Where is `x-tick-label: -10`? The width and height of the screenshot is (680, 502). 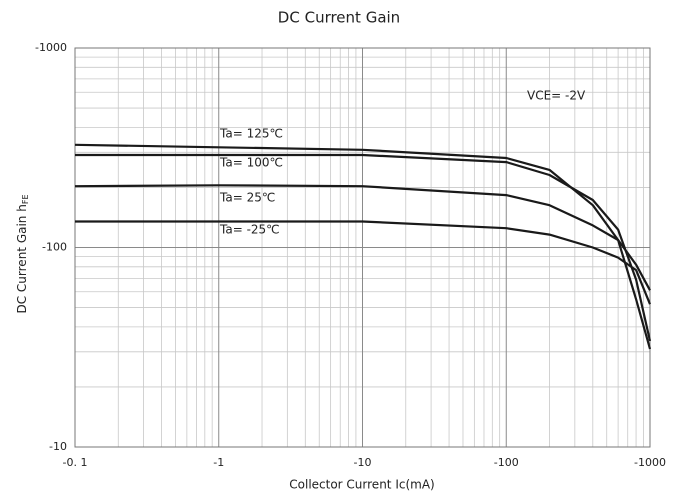
x-tick-label: -10 is located at coordinates (363, 462).